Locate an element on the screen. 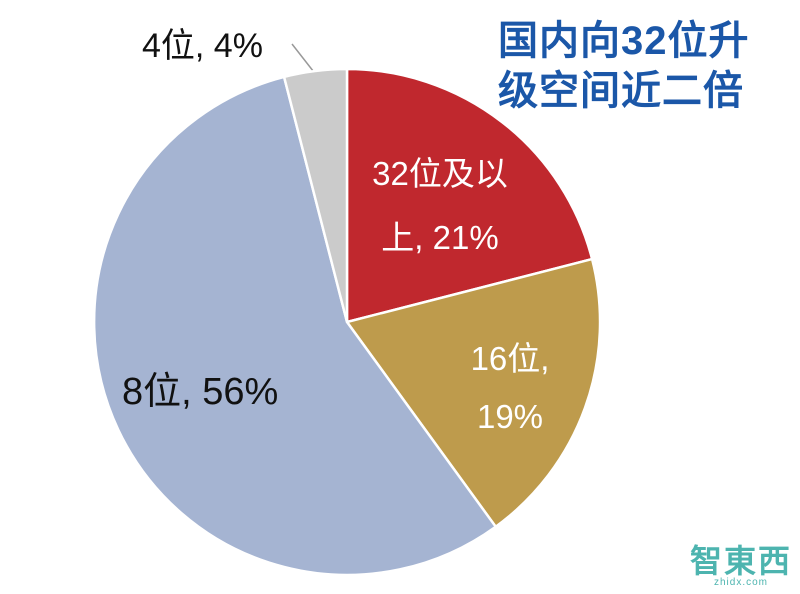  slice-label-16bit: 16位, 19% is located at coordinates (510, 388).